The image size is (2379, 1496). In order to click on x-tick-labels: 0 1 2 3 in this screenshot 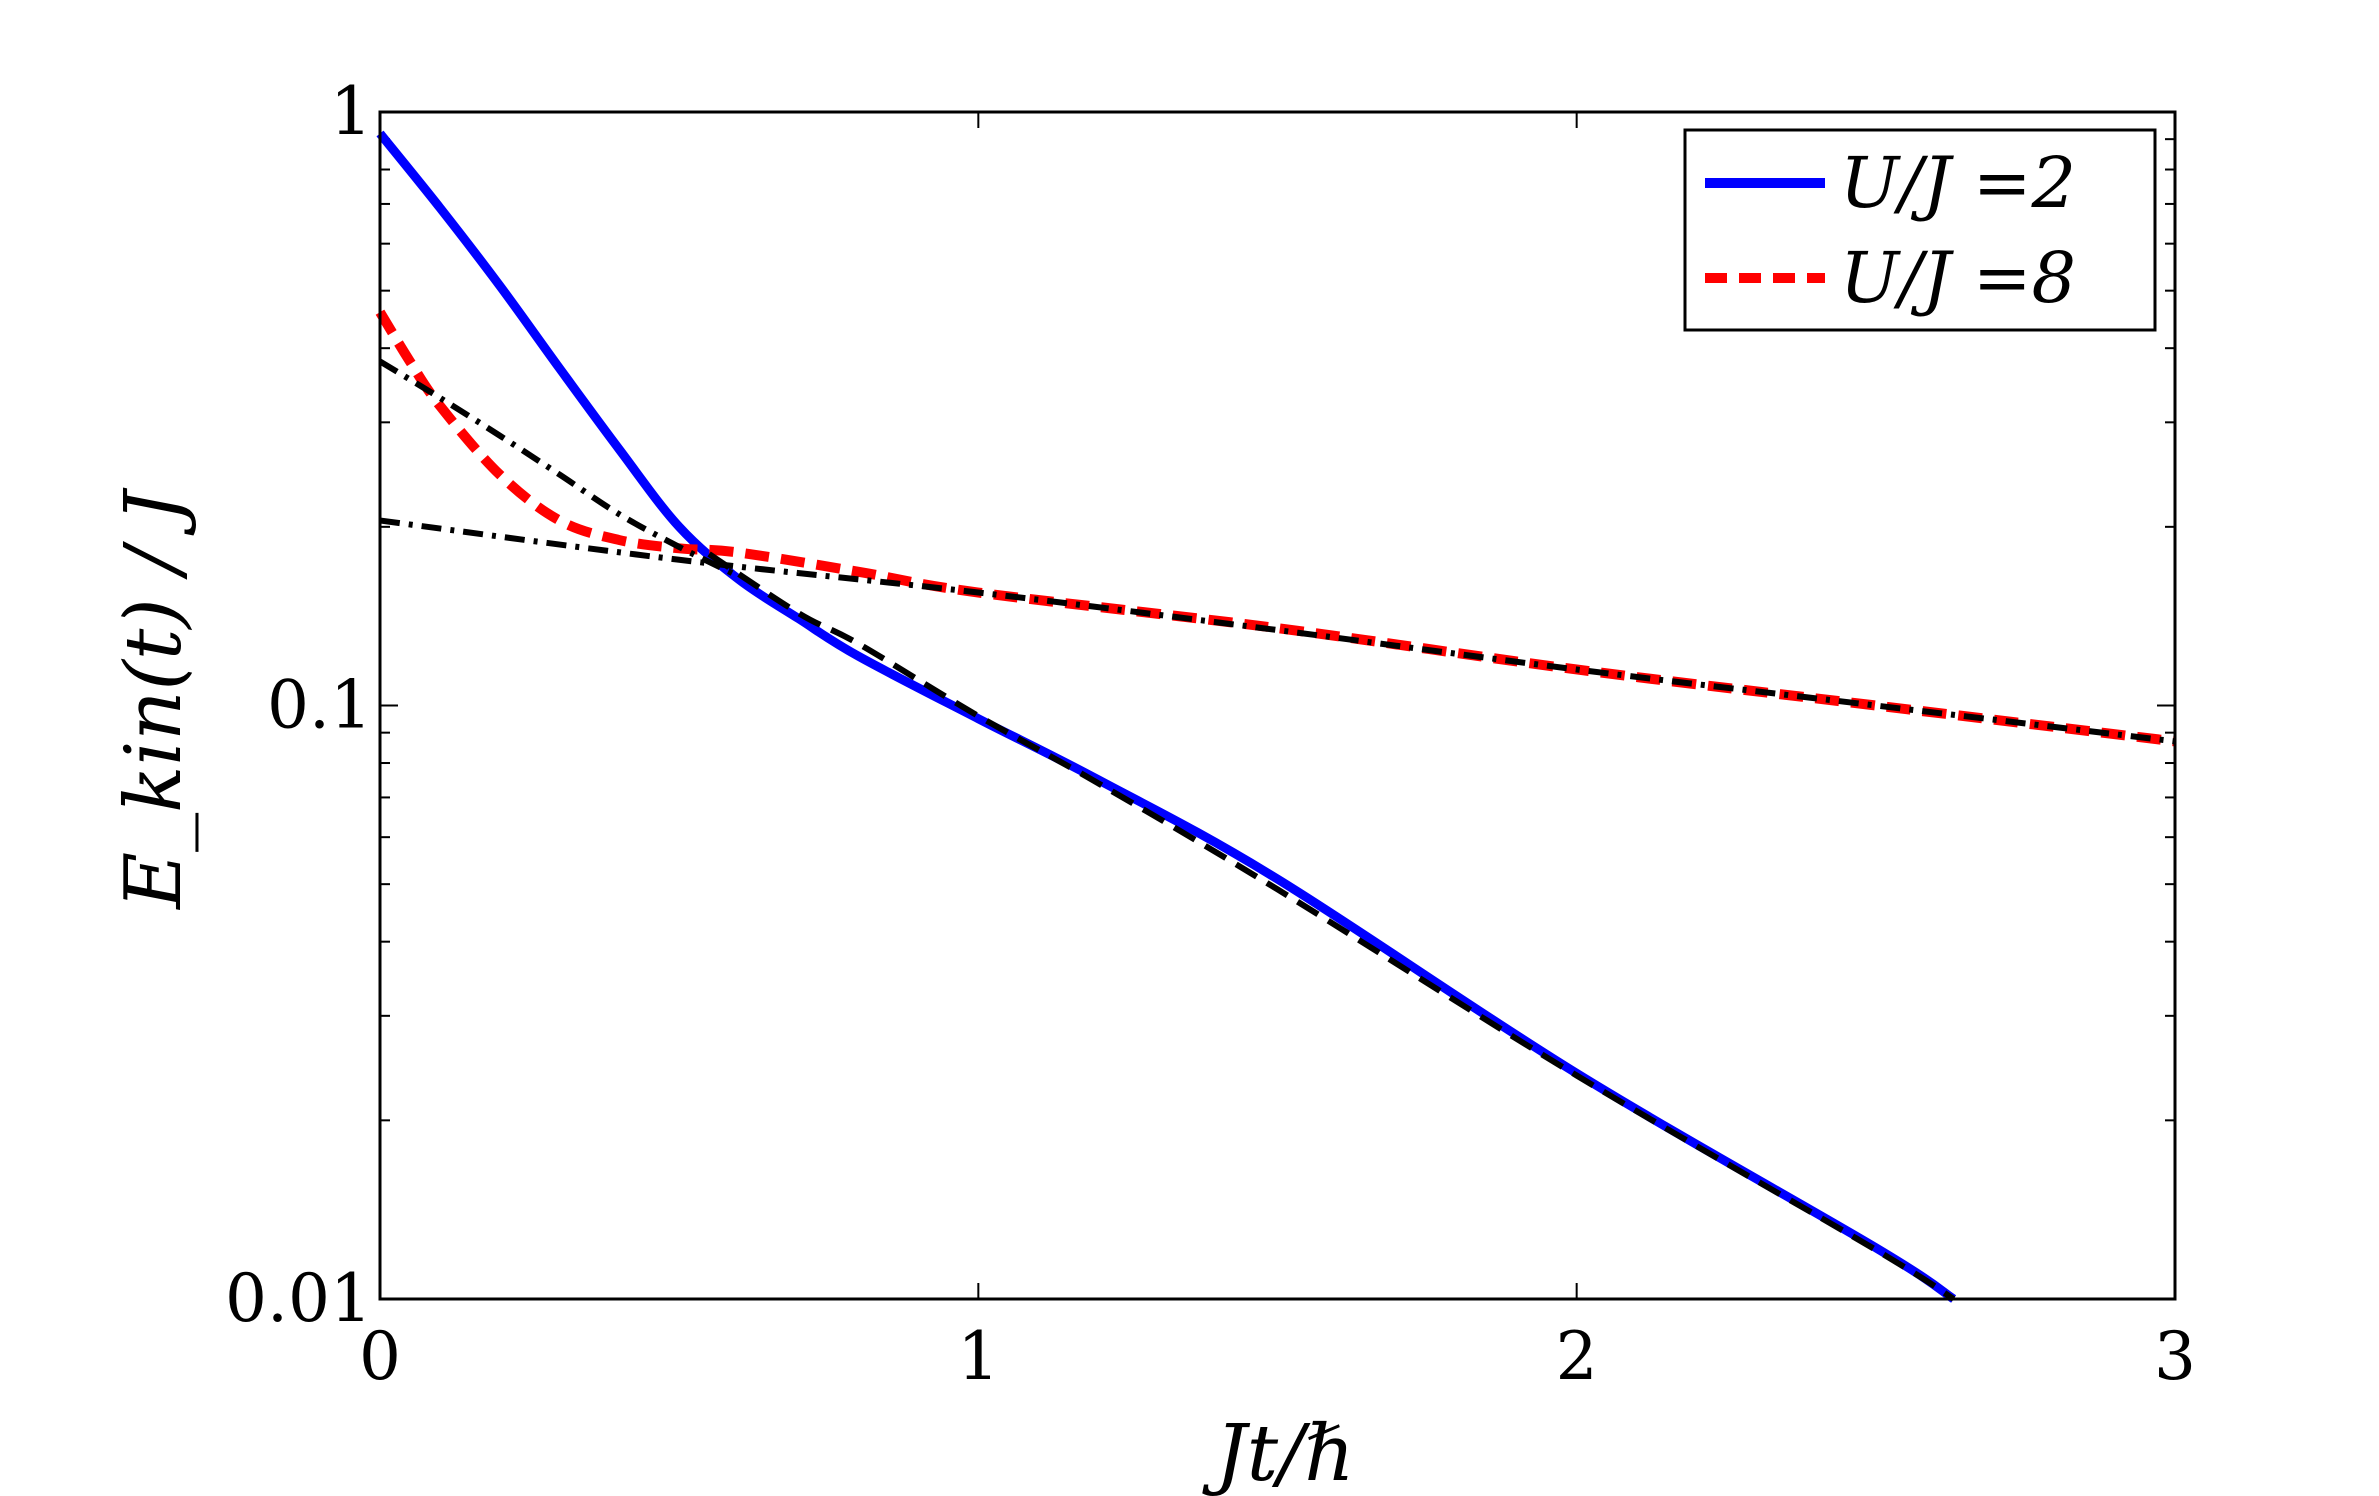, I will do `click(1277, 1356)`.